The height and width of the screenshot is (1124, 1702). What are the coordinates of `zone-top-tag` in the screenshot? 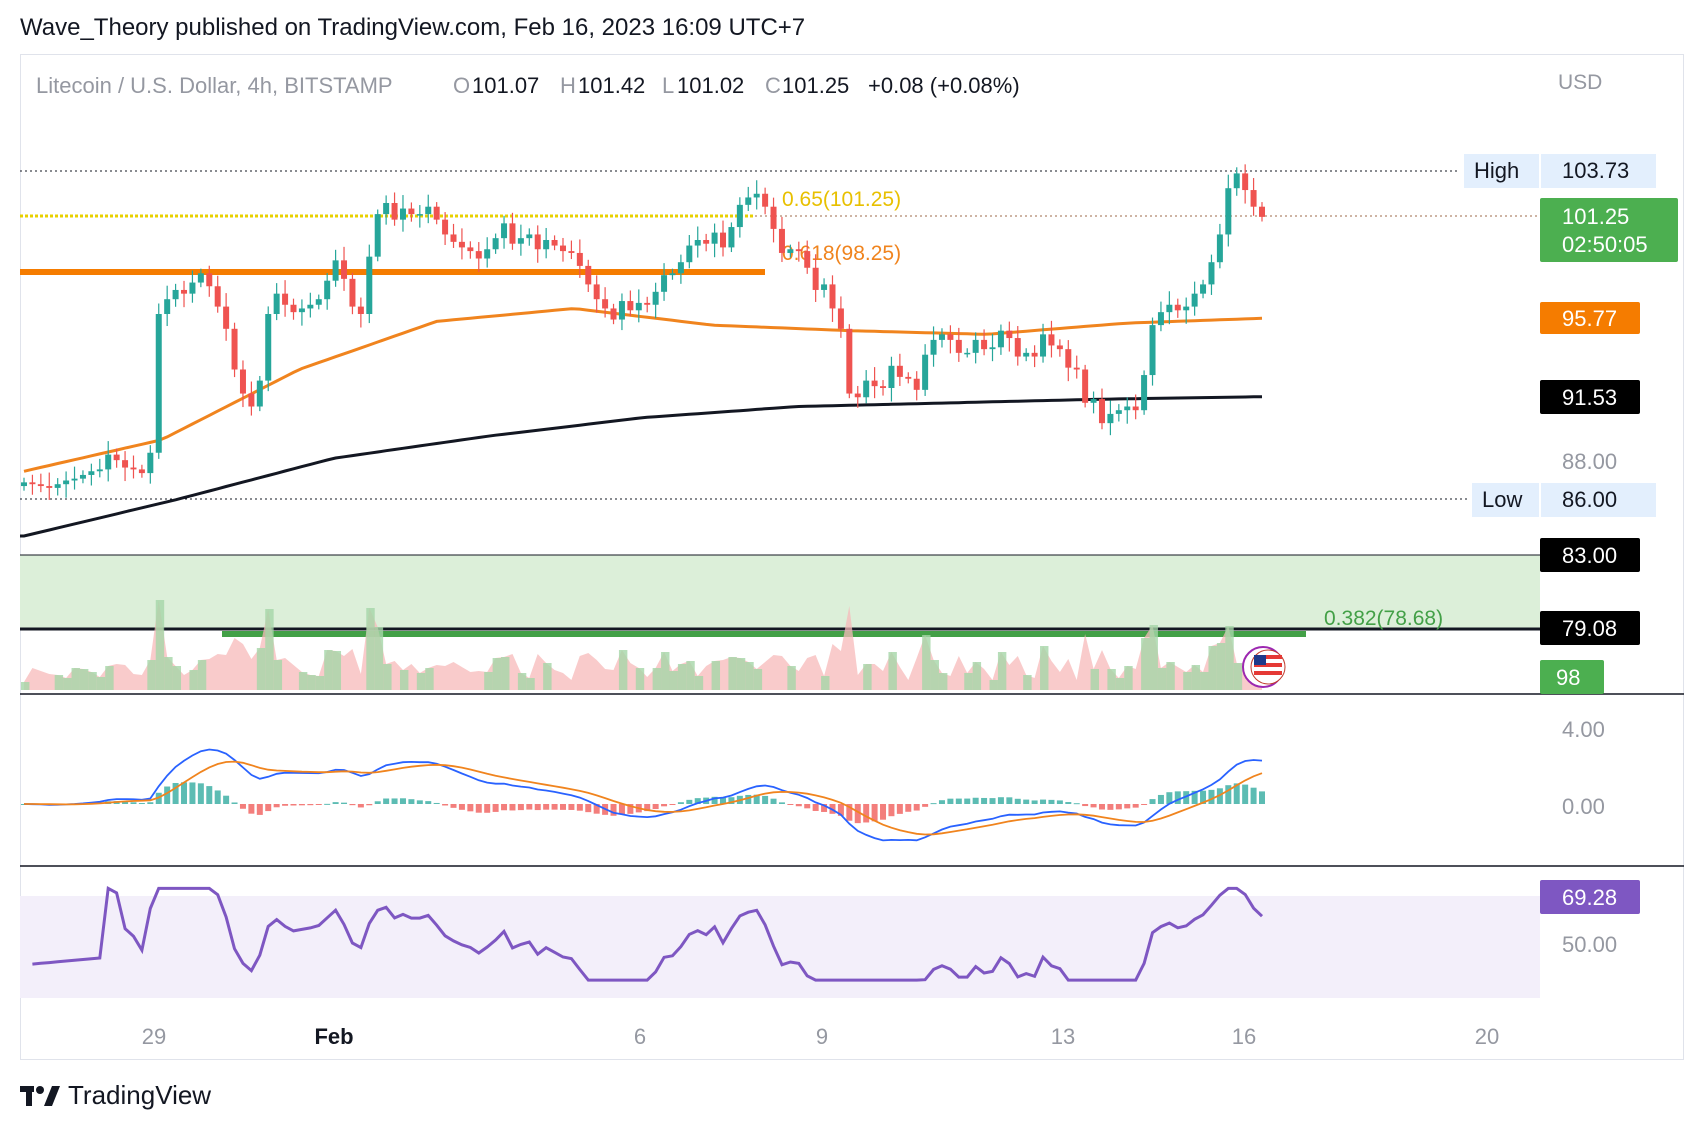 It's located at (1590, 555).